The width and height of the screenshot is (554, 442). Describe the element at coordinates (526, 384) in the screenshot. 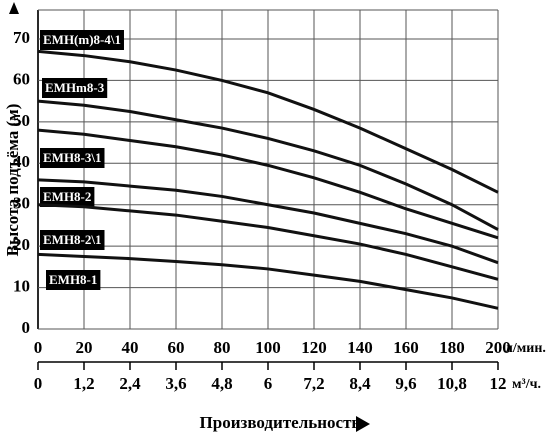

I see `x2-unit: м³/ч.` at that location.